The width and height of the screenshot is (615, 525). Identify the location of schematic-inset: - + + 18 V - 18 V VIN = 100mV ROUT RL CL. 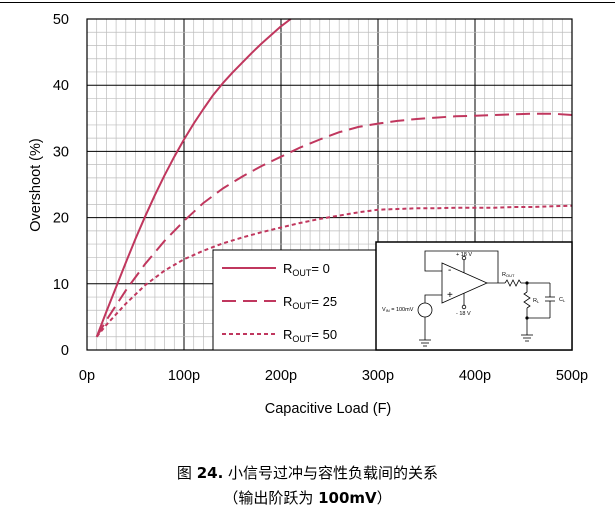
(474, 296).